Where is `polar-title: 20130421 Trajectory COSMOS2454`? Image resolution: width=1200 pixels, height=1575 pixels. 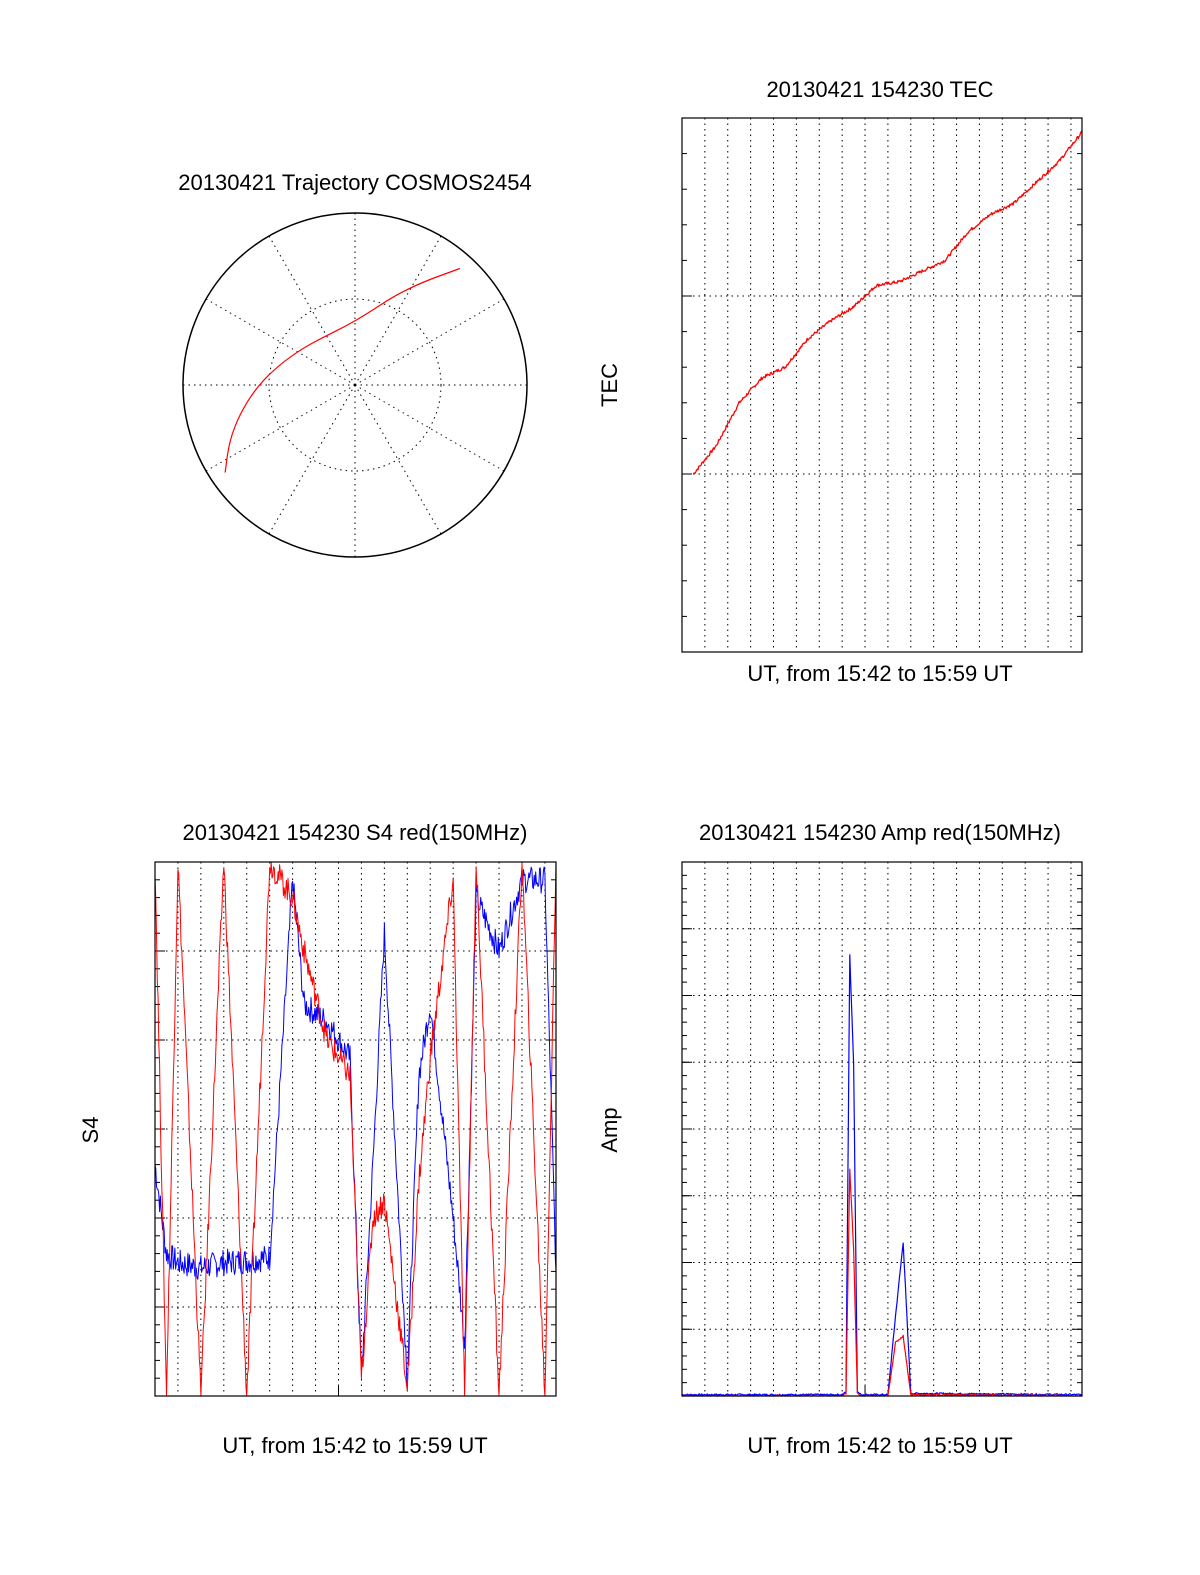
polar-title: 20130421 Trajectory COSMOS2454 is located at coordinates (354, 182).